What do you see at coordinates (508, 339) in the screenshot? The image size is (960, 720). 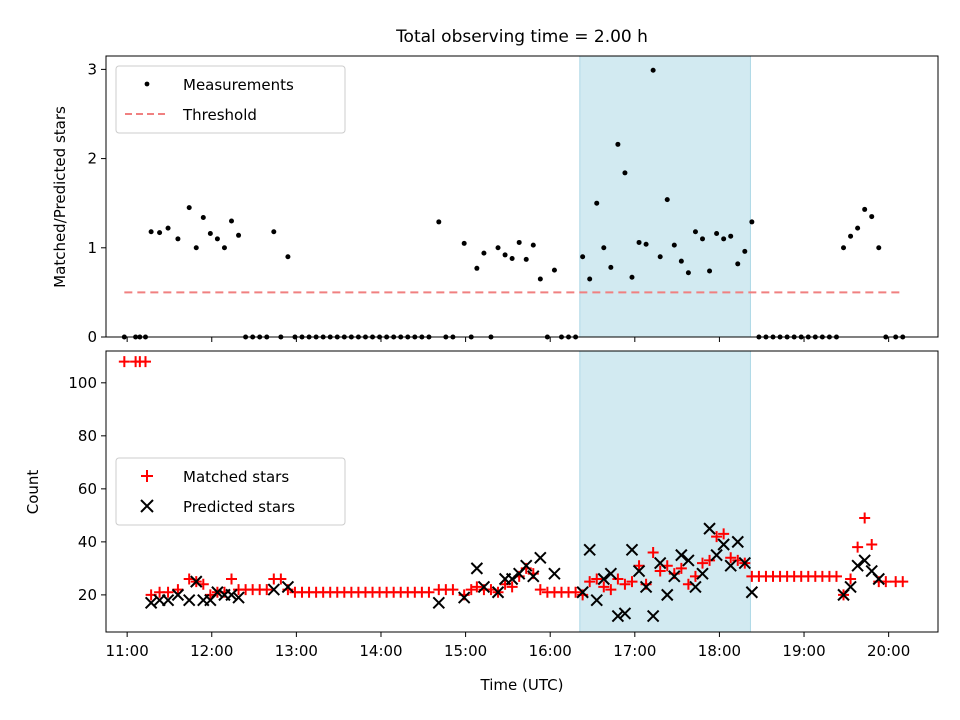 I see `top-x-ticks` at bounding box center [508, 339].